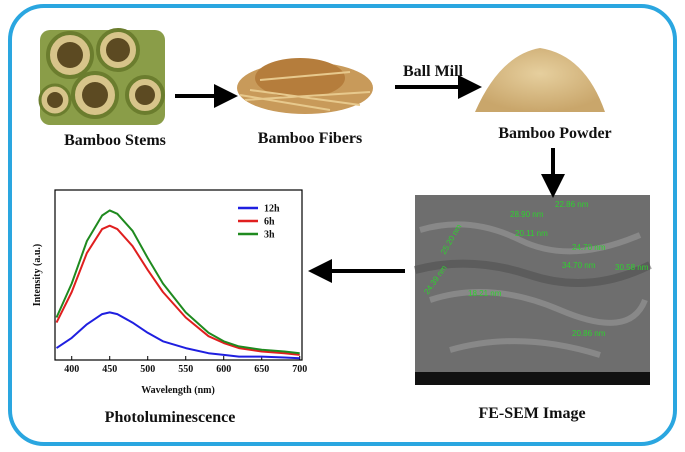 Image resolution: width=685 pixels, height=452 pixels. What do you see at coordinates (305, 86) in the screenshot?
I see `bamboo-fibers-image` at bounding box center [305, 86].